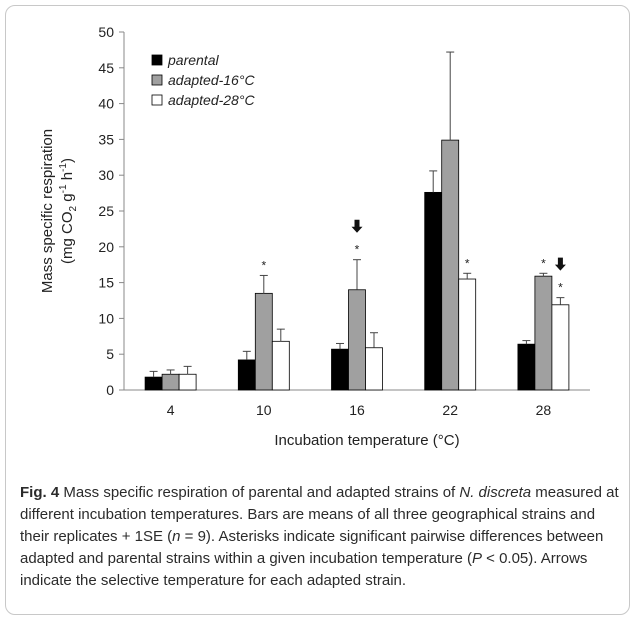 This screenshot has width=637, height=620. What do you see at coordinates (357, 410) in the screenshot?
I see `x-tick-label-16: 16` at bounding box center [357, 410].